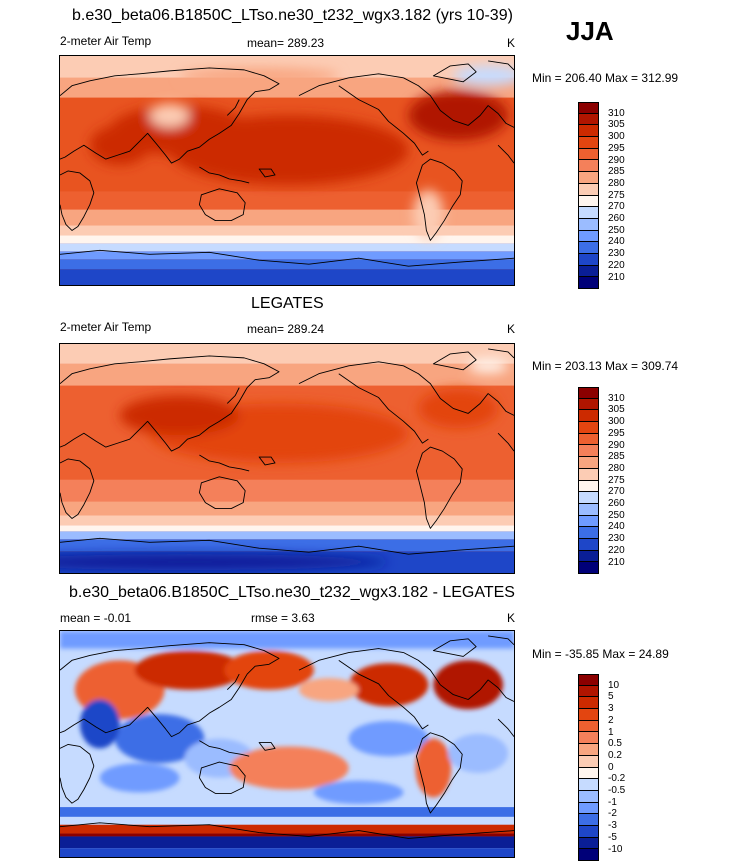 The image size is (732, 865). Describe the element at coordinates (611, 709) in the screenshot. I see `colorbar-tick-label: 3` at that location.